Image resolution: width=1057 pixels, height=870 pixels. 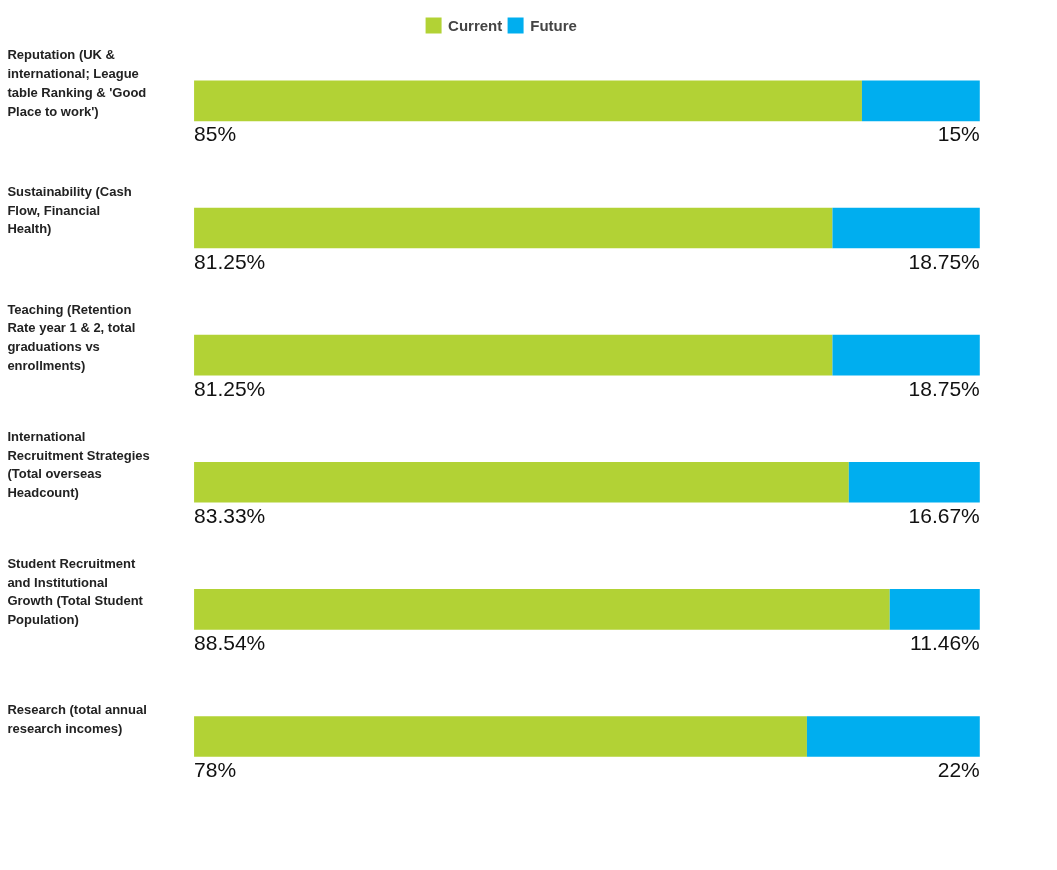 What do you see at coordinates (69, 210) in the screenshot?
I see `y-tick-label: Sustainability (Cash Flow, Financial Health)` at bounding box center [69, 210].